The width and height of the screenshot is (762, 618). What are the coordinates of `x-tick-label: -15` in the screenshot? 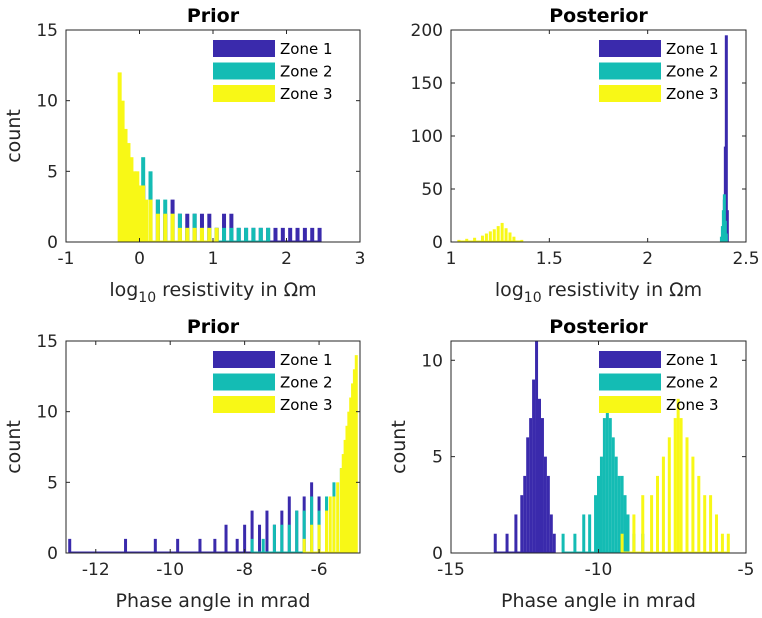 It's located at (451, 570).